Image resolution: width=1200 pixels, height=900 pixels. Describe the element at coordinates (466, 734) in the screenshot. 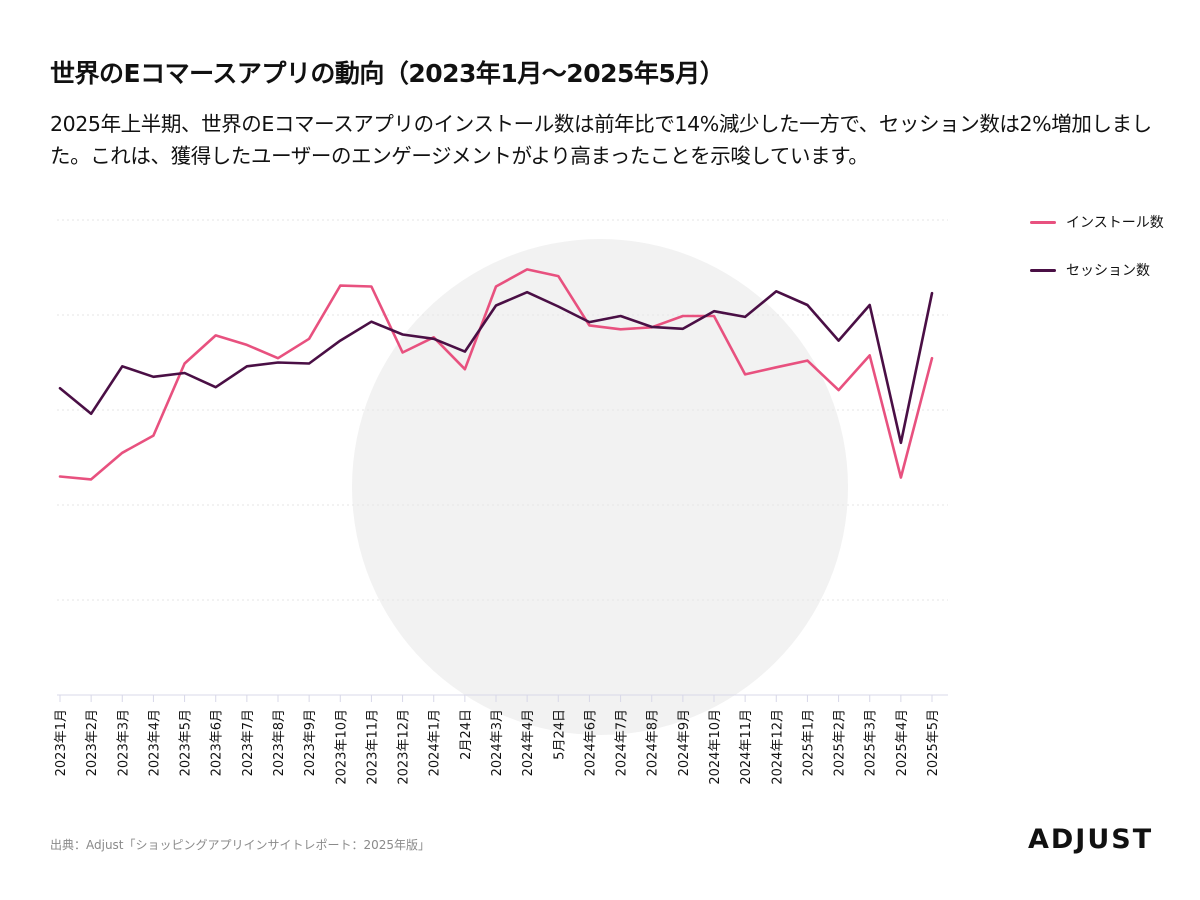

I see `x-tick-label: 2月24日` at that location.